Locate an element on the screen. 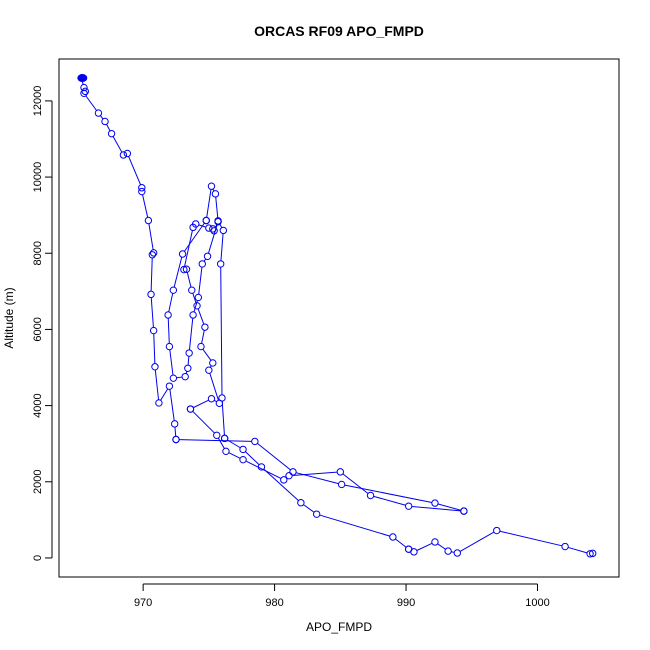 This screenshot has height=650, width=650. series-bottom is located at coordinates (500, 542).